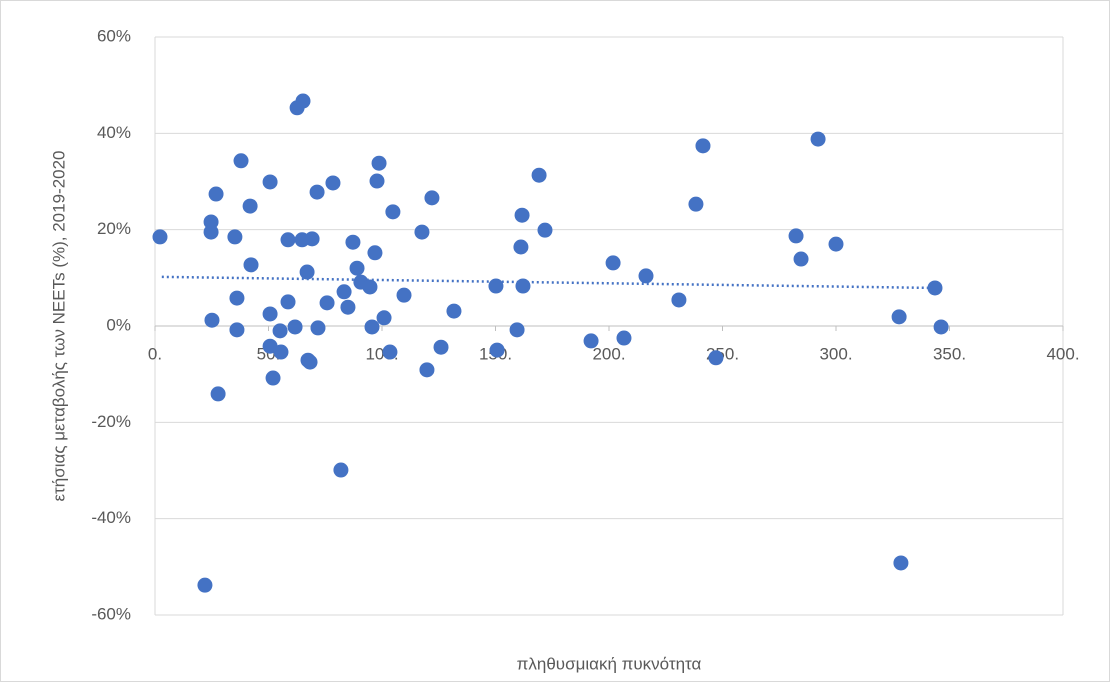  I want to click on y-tick-label: 0%, so click(118, 324).